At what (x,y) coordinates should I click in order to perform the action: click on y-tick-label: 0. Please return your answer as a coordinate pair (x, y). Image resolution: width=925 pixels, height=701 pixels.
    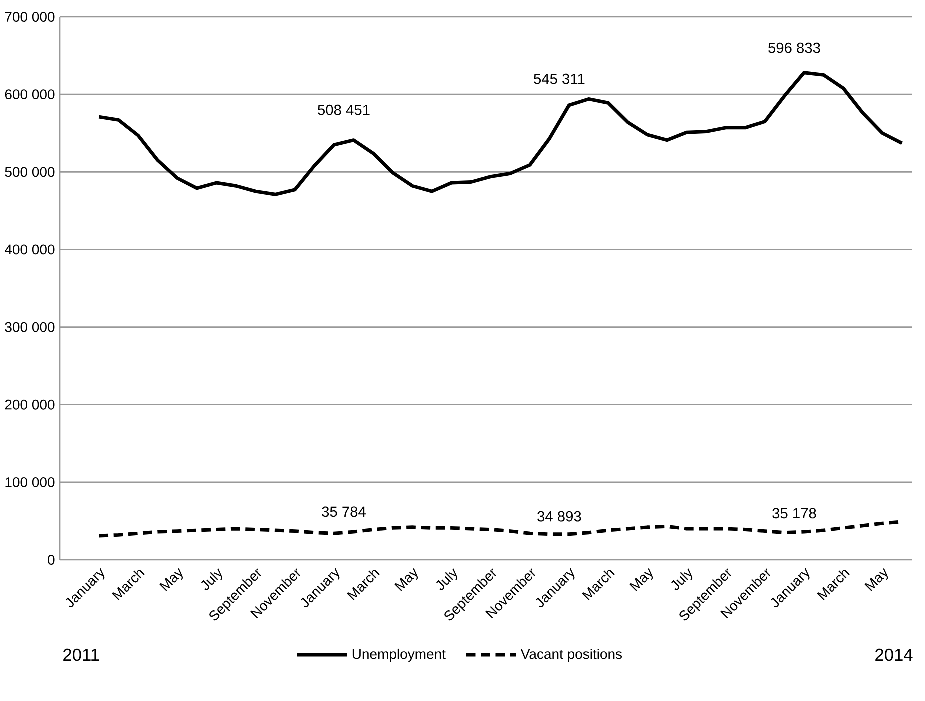
    Looking at the image, I should click on (51, 560).